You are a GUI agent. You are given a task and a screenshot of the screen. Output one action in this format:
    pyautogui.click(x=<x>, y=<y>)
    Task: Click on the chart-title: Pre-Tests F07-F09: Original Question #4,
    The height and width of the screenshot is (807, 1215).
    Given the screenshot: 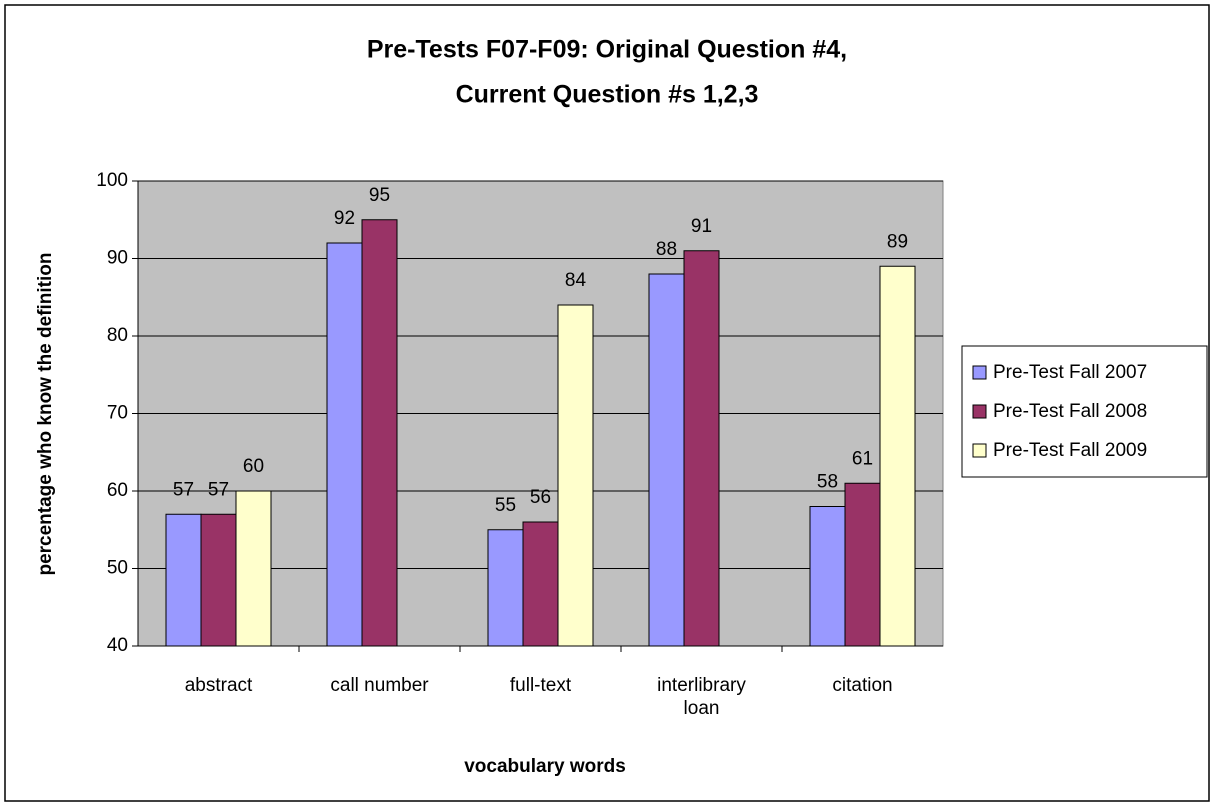 What is the action you would take?
    pyautogui.click(x=607, y=50)
    